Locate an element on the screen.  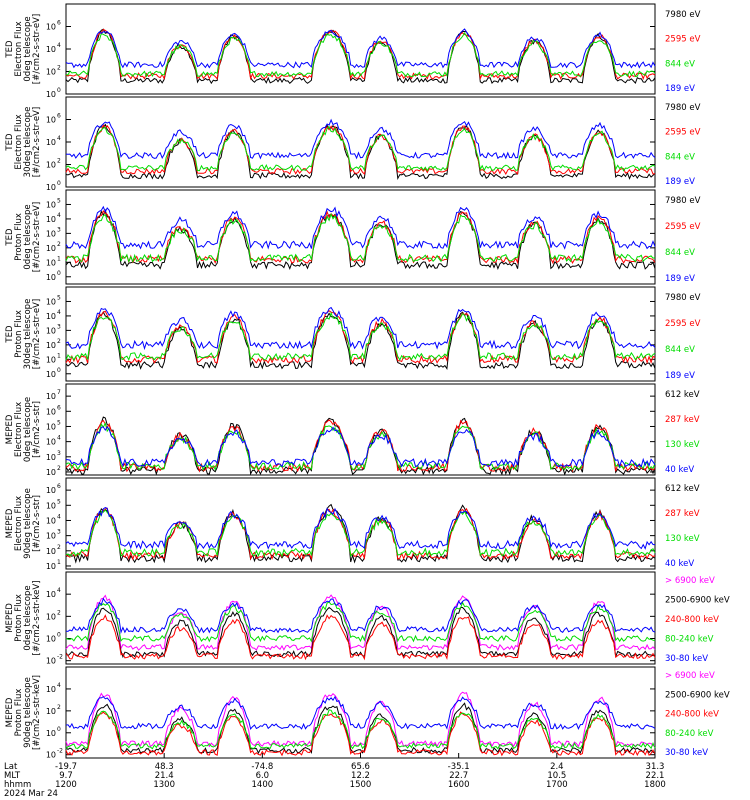
x-tick-label: 65.6 is located at coordinates (360, 767).